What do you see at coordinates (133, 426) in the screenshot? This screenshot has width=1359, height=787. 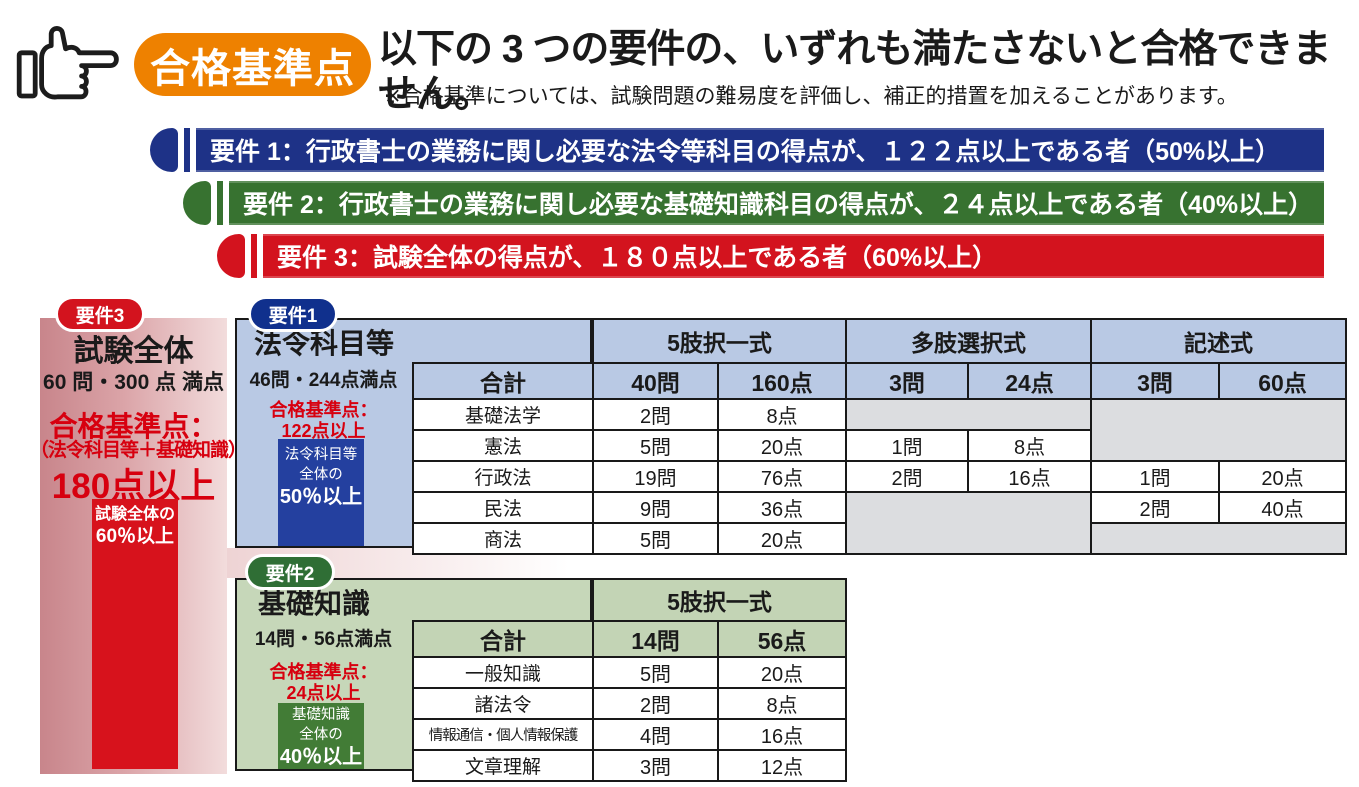 I see `overall-pass-label: 合格基準点：` at bounding box center [133, 426].